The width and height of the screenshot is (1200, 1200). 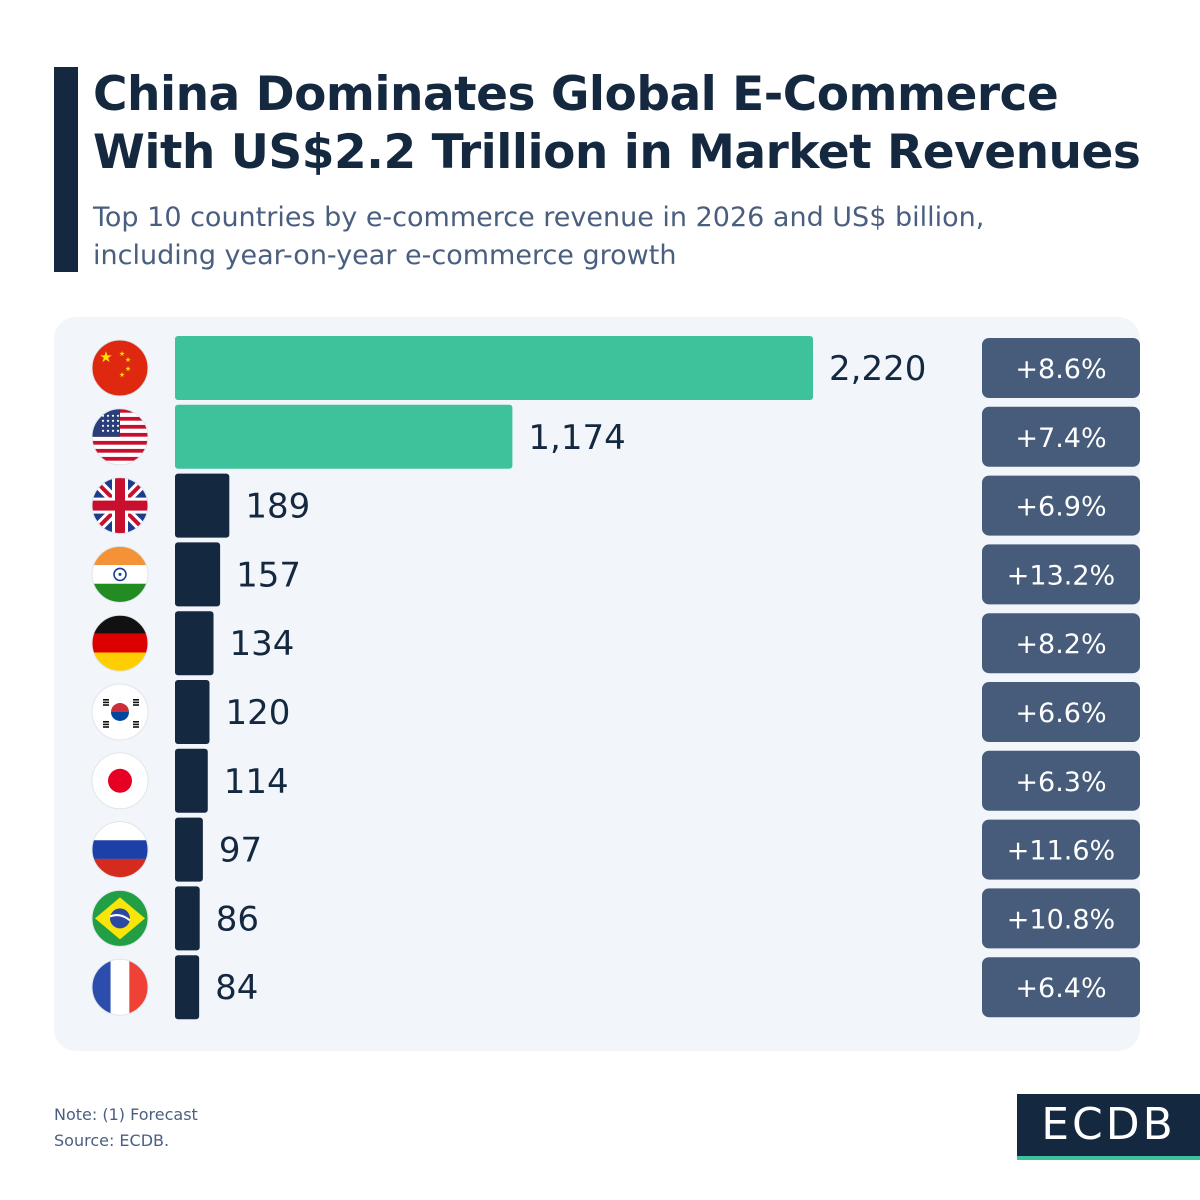 What do you see at coordinates (192, 712) in the screenshot?
I see `bar-south-korea` at bounding box center [192, 712].